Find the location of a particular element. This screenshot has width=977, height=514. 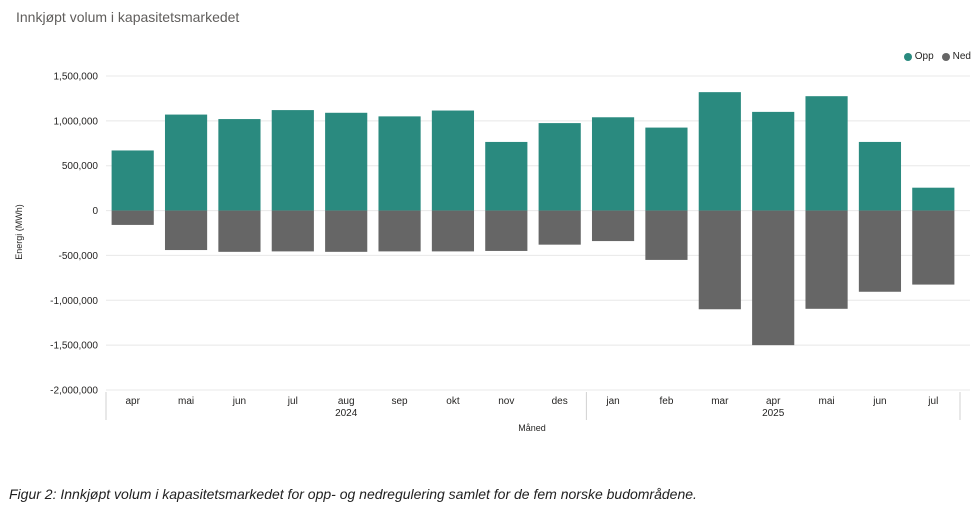

bar-ned-sep is located at coordinates (399, 231).